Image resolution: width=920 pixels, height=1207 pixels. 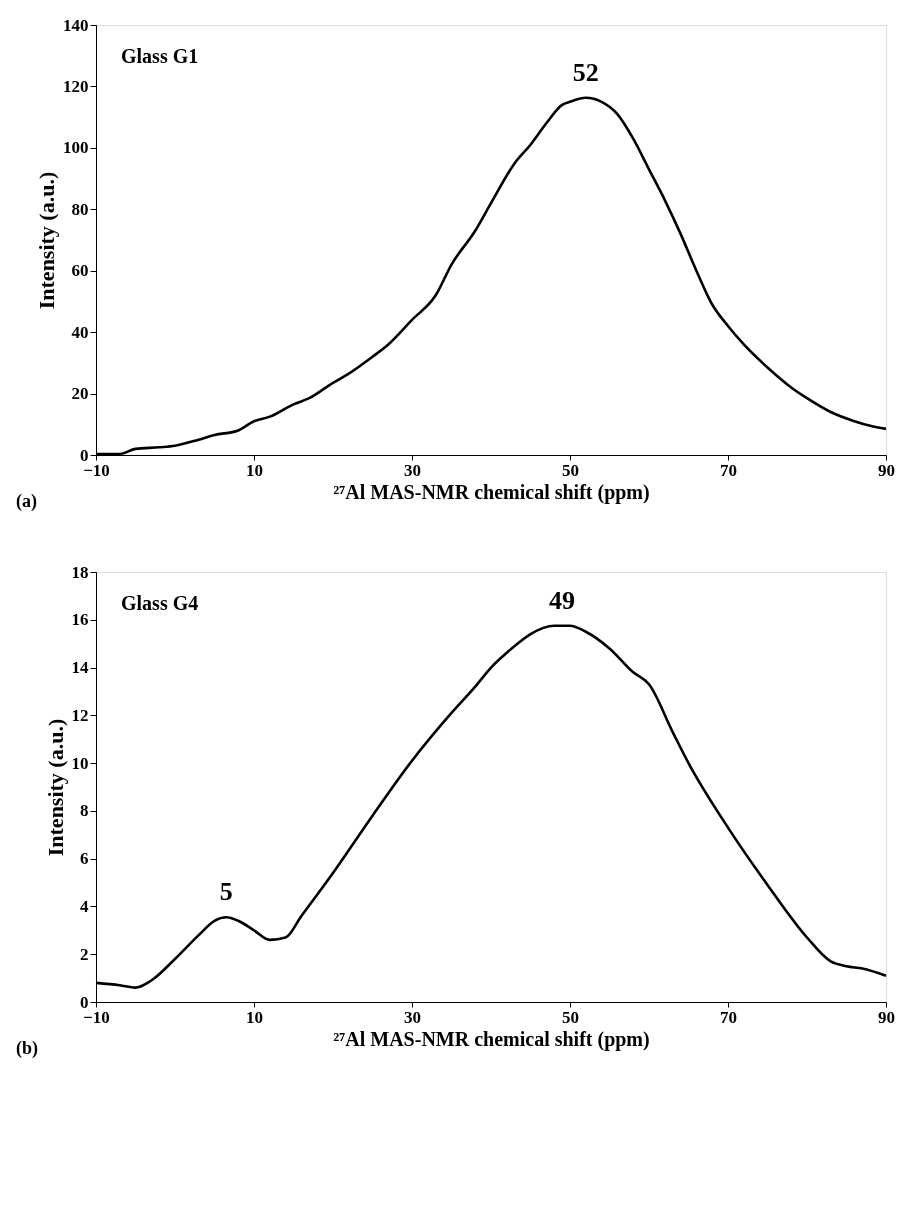 I want to click on y-tick-label: 6, so click(x=84, y=859).